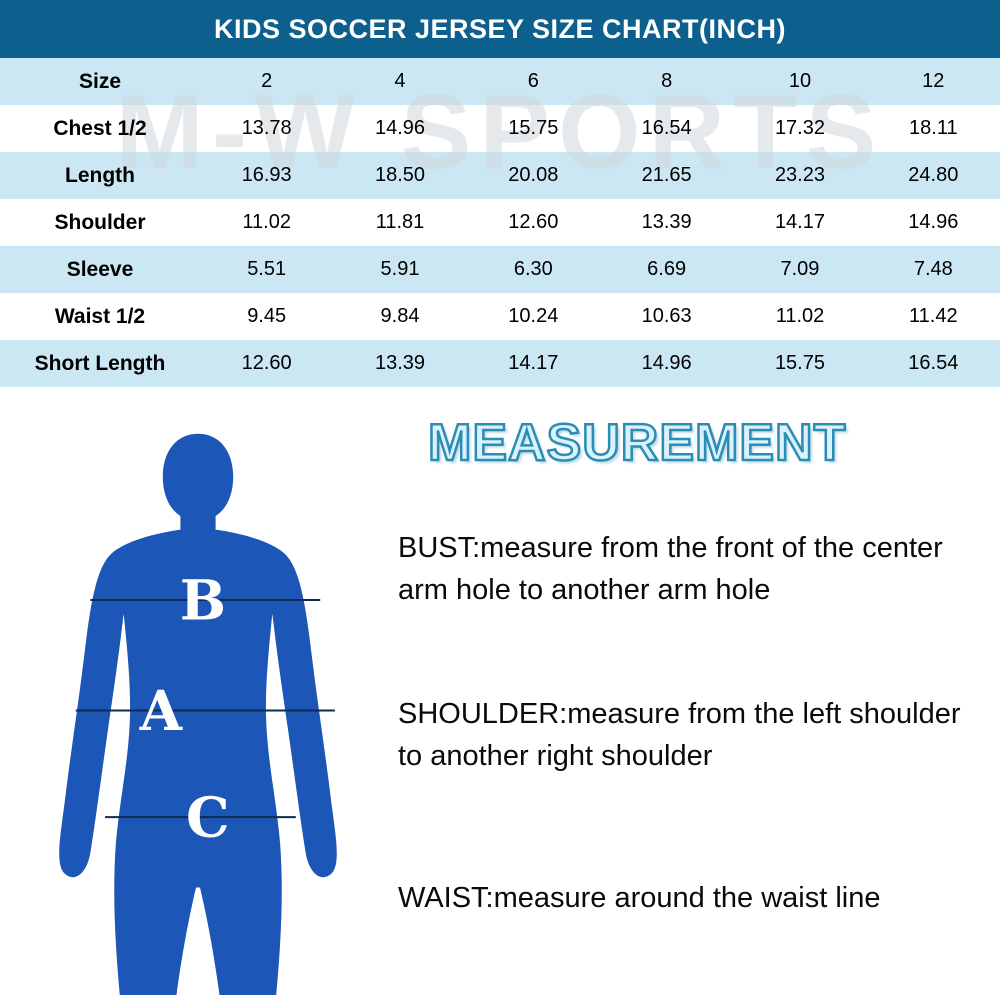 The width and height of the screenshot is (1000, 1000). I want to click on cell-value: 6.30, so click(533, 269).